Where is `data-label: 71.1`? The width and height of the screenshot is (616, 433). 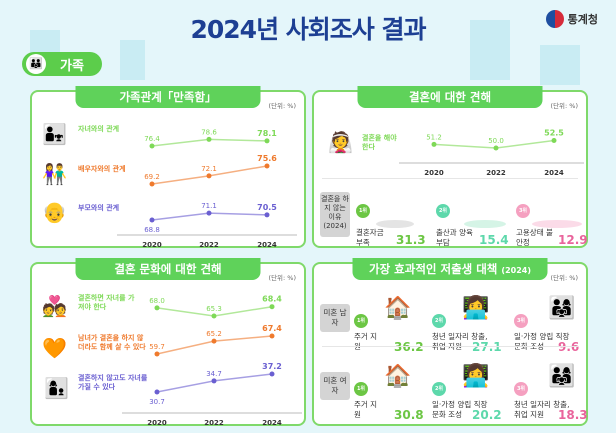
data-label: 71.1 is located at coordinates (209, 206).